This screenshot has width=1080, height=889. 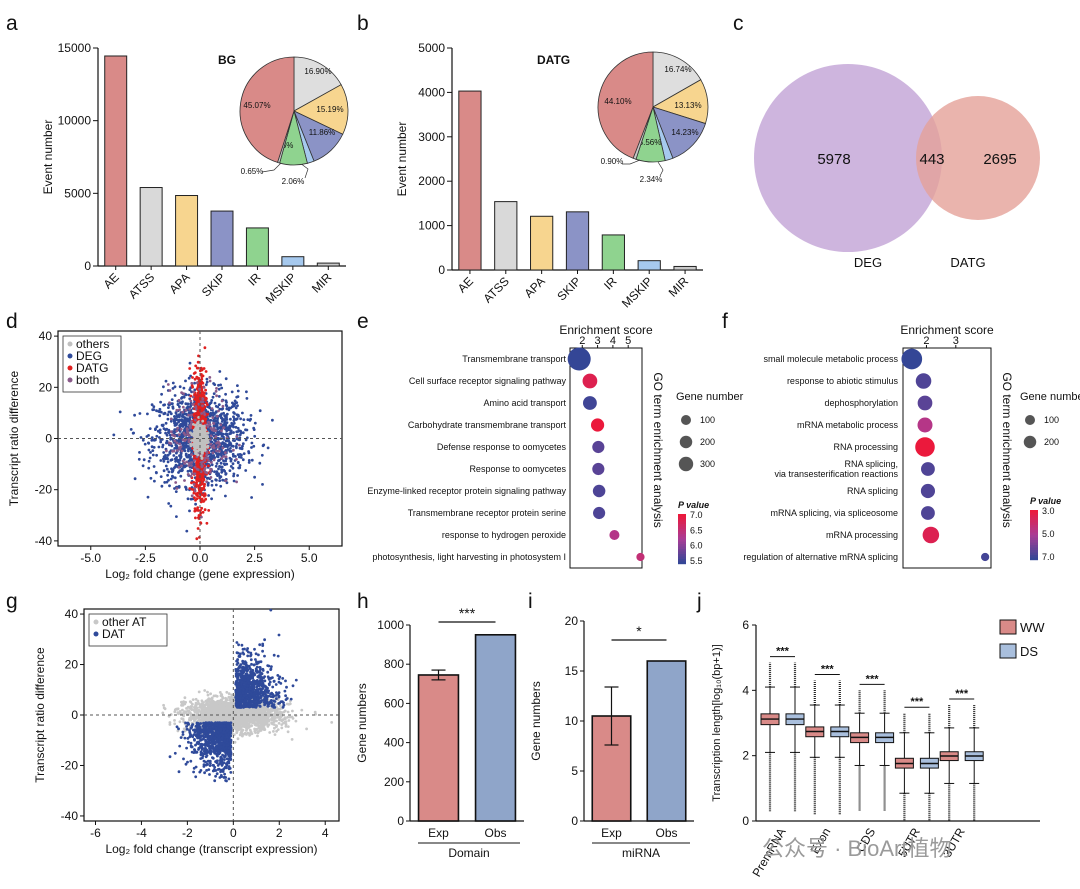 What do you see at coordinates (506, 236) in the screenshot?
I see `bar-atss` at bounding box center [506, 236].